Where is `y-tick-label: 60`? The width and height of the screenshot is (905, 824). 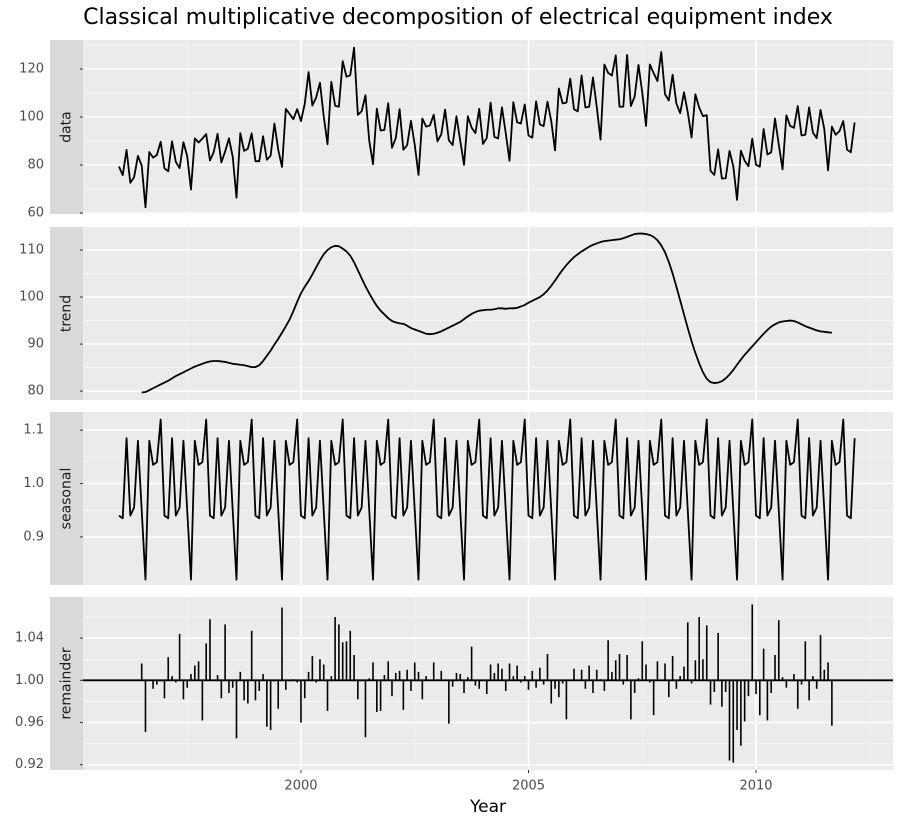
y-tick-label: 60 is located at coordinates (35, 213).